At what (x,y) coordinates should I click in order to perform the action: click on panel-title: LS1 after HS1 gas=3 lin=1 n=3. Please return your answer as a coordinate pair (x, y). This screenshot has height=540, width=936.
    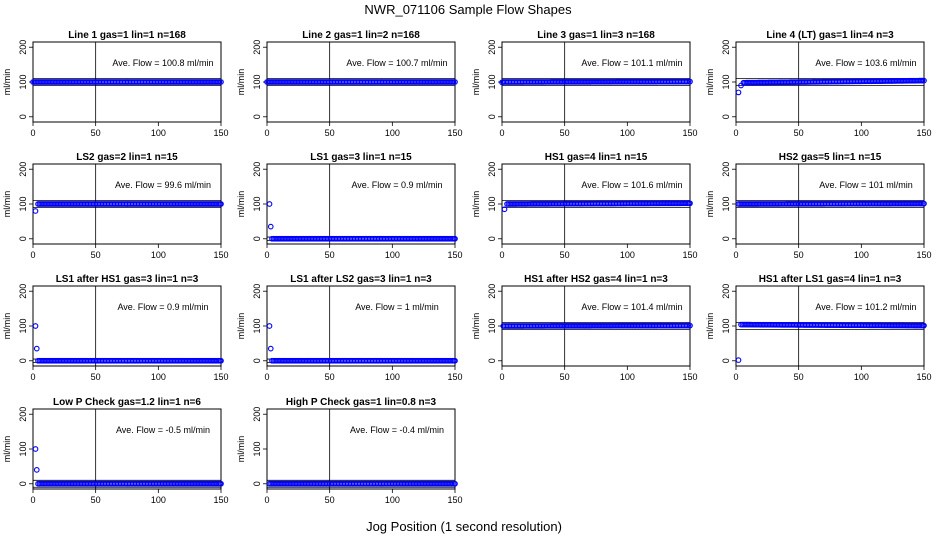
    Looking at the image, I should click on (127, 279).